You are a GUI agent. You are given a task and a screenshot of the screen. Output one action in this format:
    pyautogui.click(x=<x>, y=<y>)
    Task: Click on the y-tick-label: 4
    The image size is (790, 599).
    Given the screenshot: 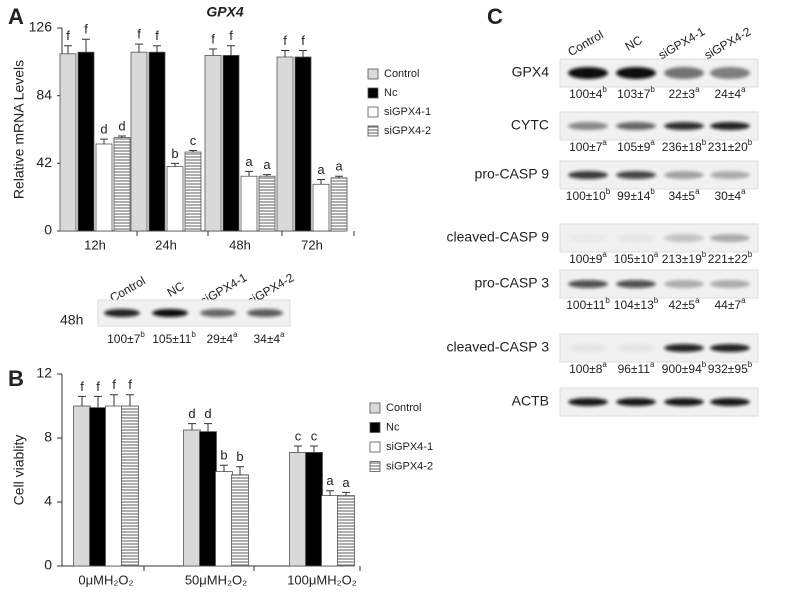 What is the action you would take?
    pyautogui.click(x=48, y=501)
    